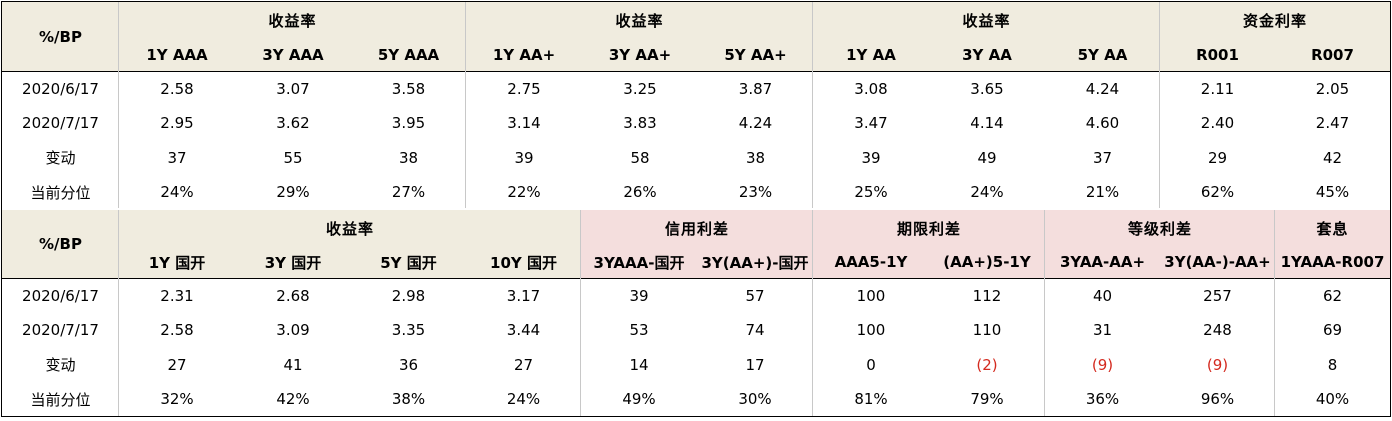 The height and width of the screenshot is (421, 1392). Describe the element at coordinates (1102, 123) in the screenshot. I see `table-cell: 4.60` at that location.